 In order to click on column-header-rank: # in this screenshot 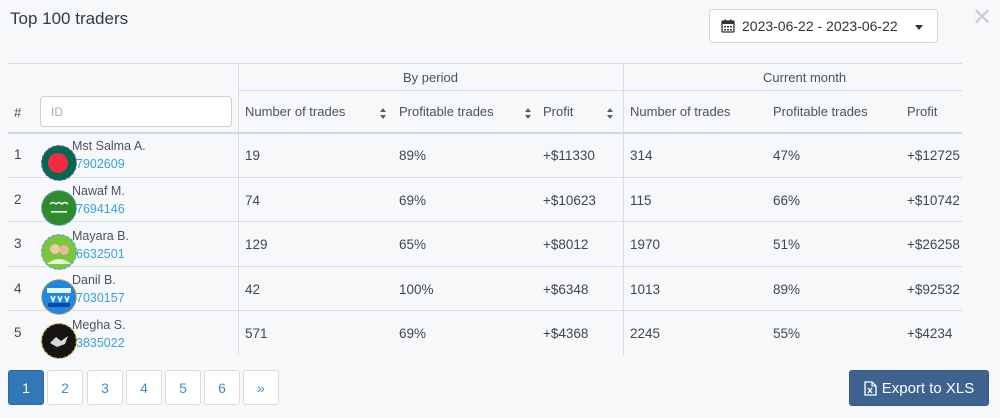, I will do `click(18, 112)`.